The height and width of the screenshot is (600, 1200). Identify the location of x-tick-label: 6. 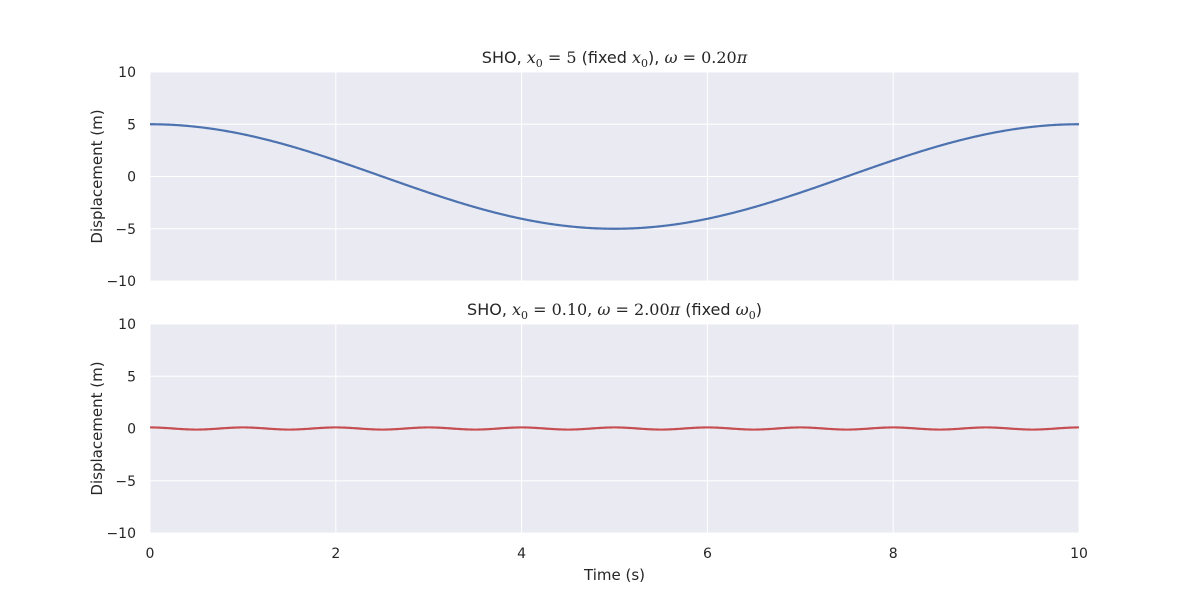
(707, 554).